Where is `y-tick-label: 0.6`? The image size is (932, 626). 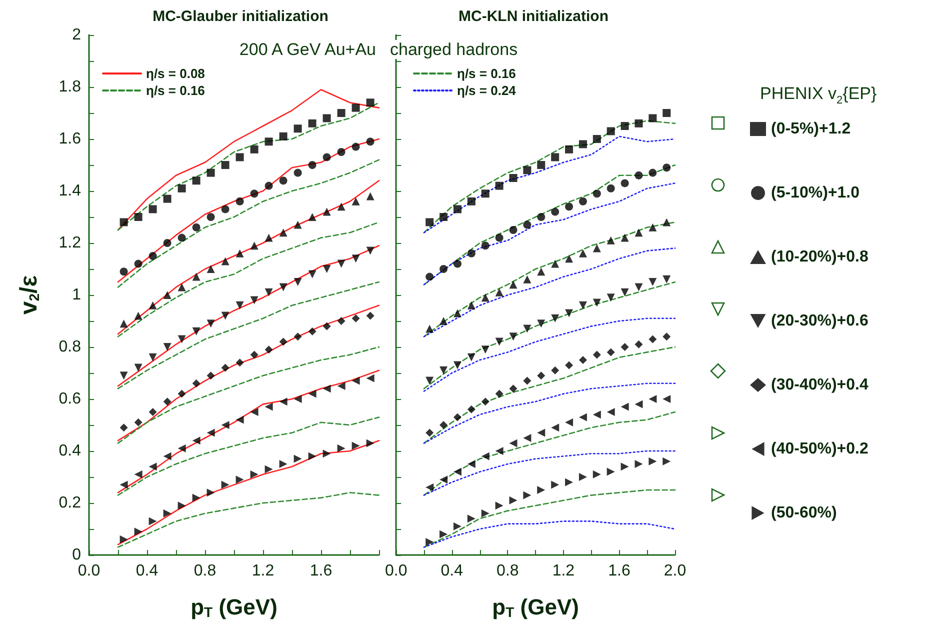
y-tick-label: 0.6 is located at coordinates (70, 399).